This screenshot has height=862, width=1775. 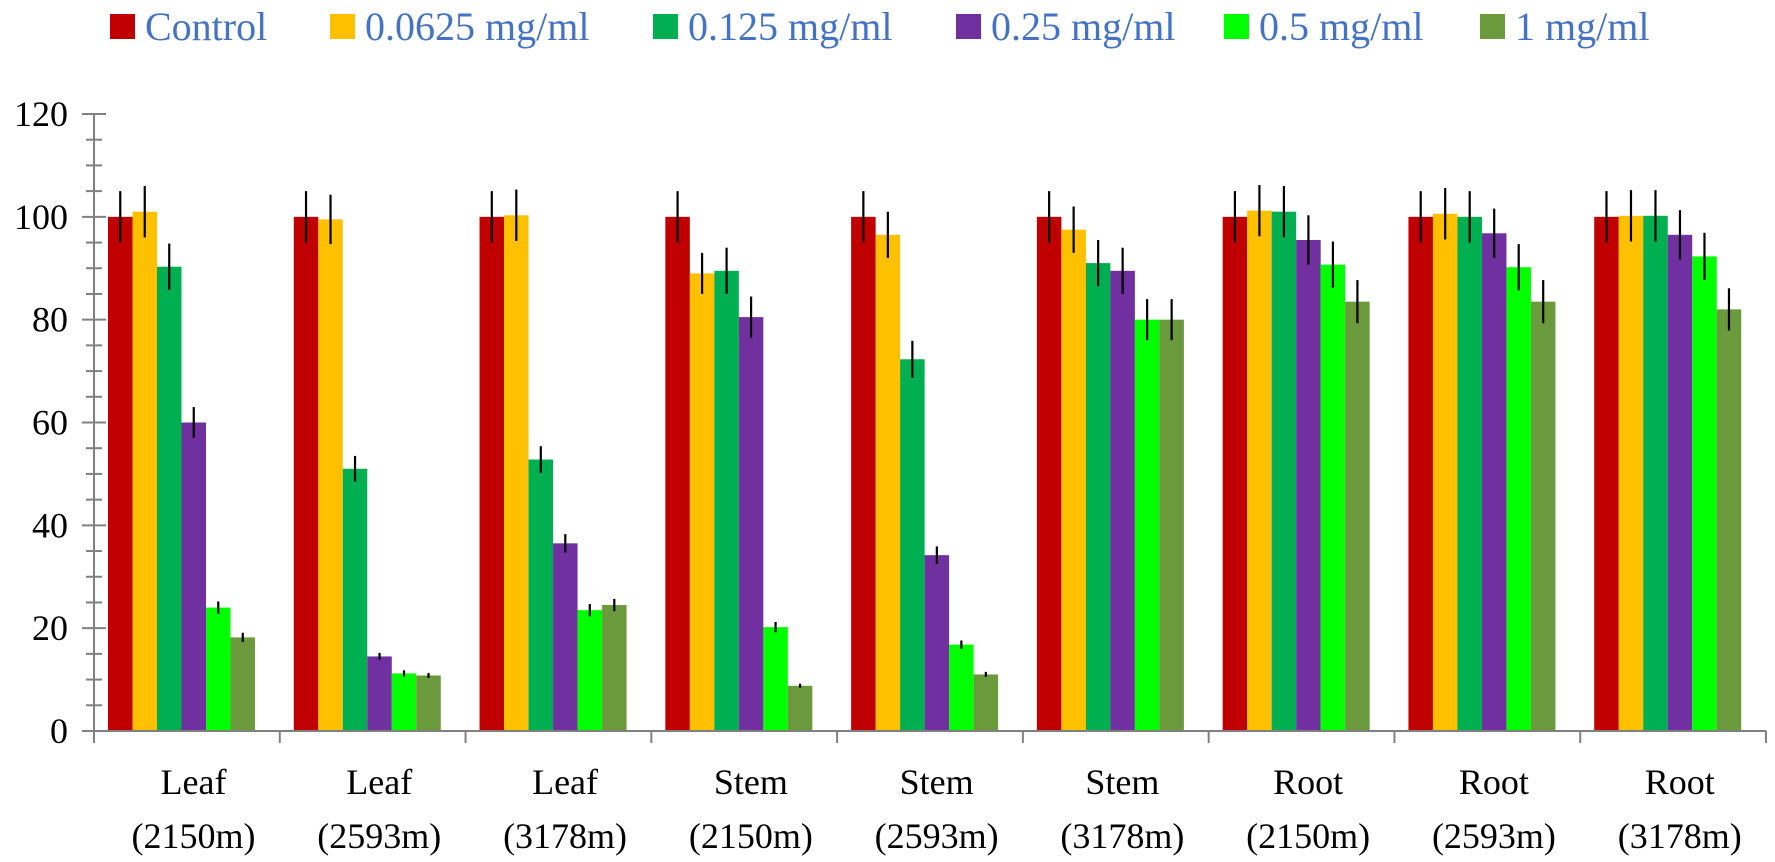 What do you see at coordinates (50, 628) in the screenshot?
I see `y-tick-label: 20` at bounding box center [50, 628].